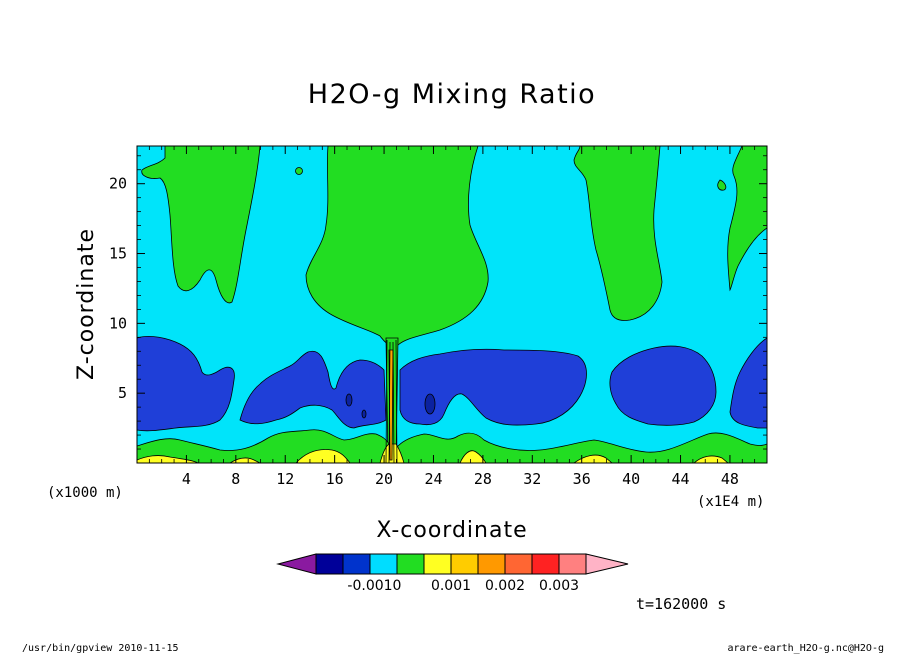  What do you see at coordinates (805, 648) in the screenshot?
I see `footer-right: arare-earth_H2O-g.nc@H2O-g` at bounding box center [805, 648].